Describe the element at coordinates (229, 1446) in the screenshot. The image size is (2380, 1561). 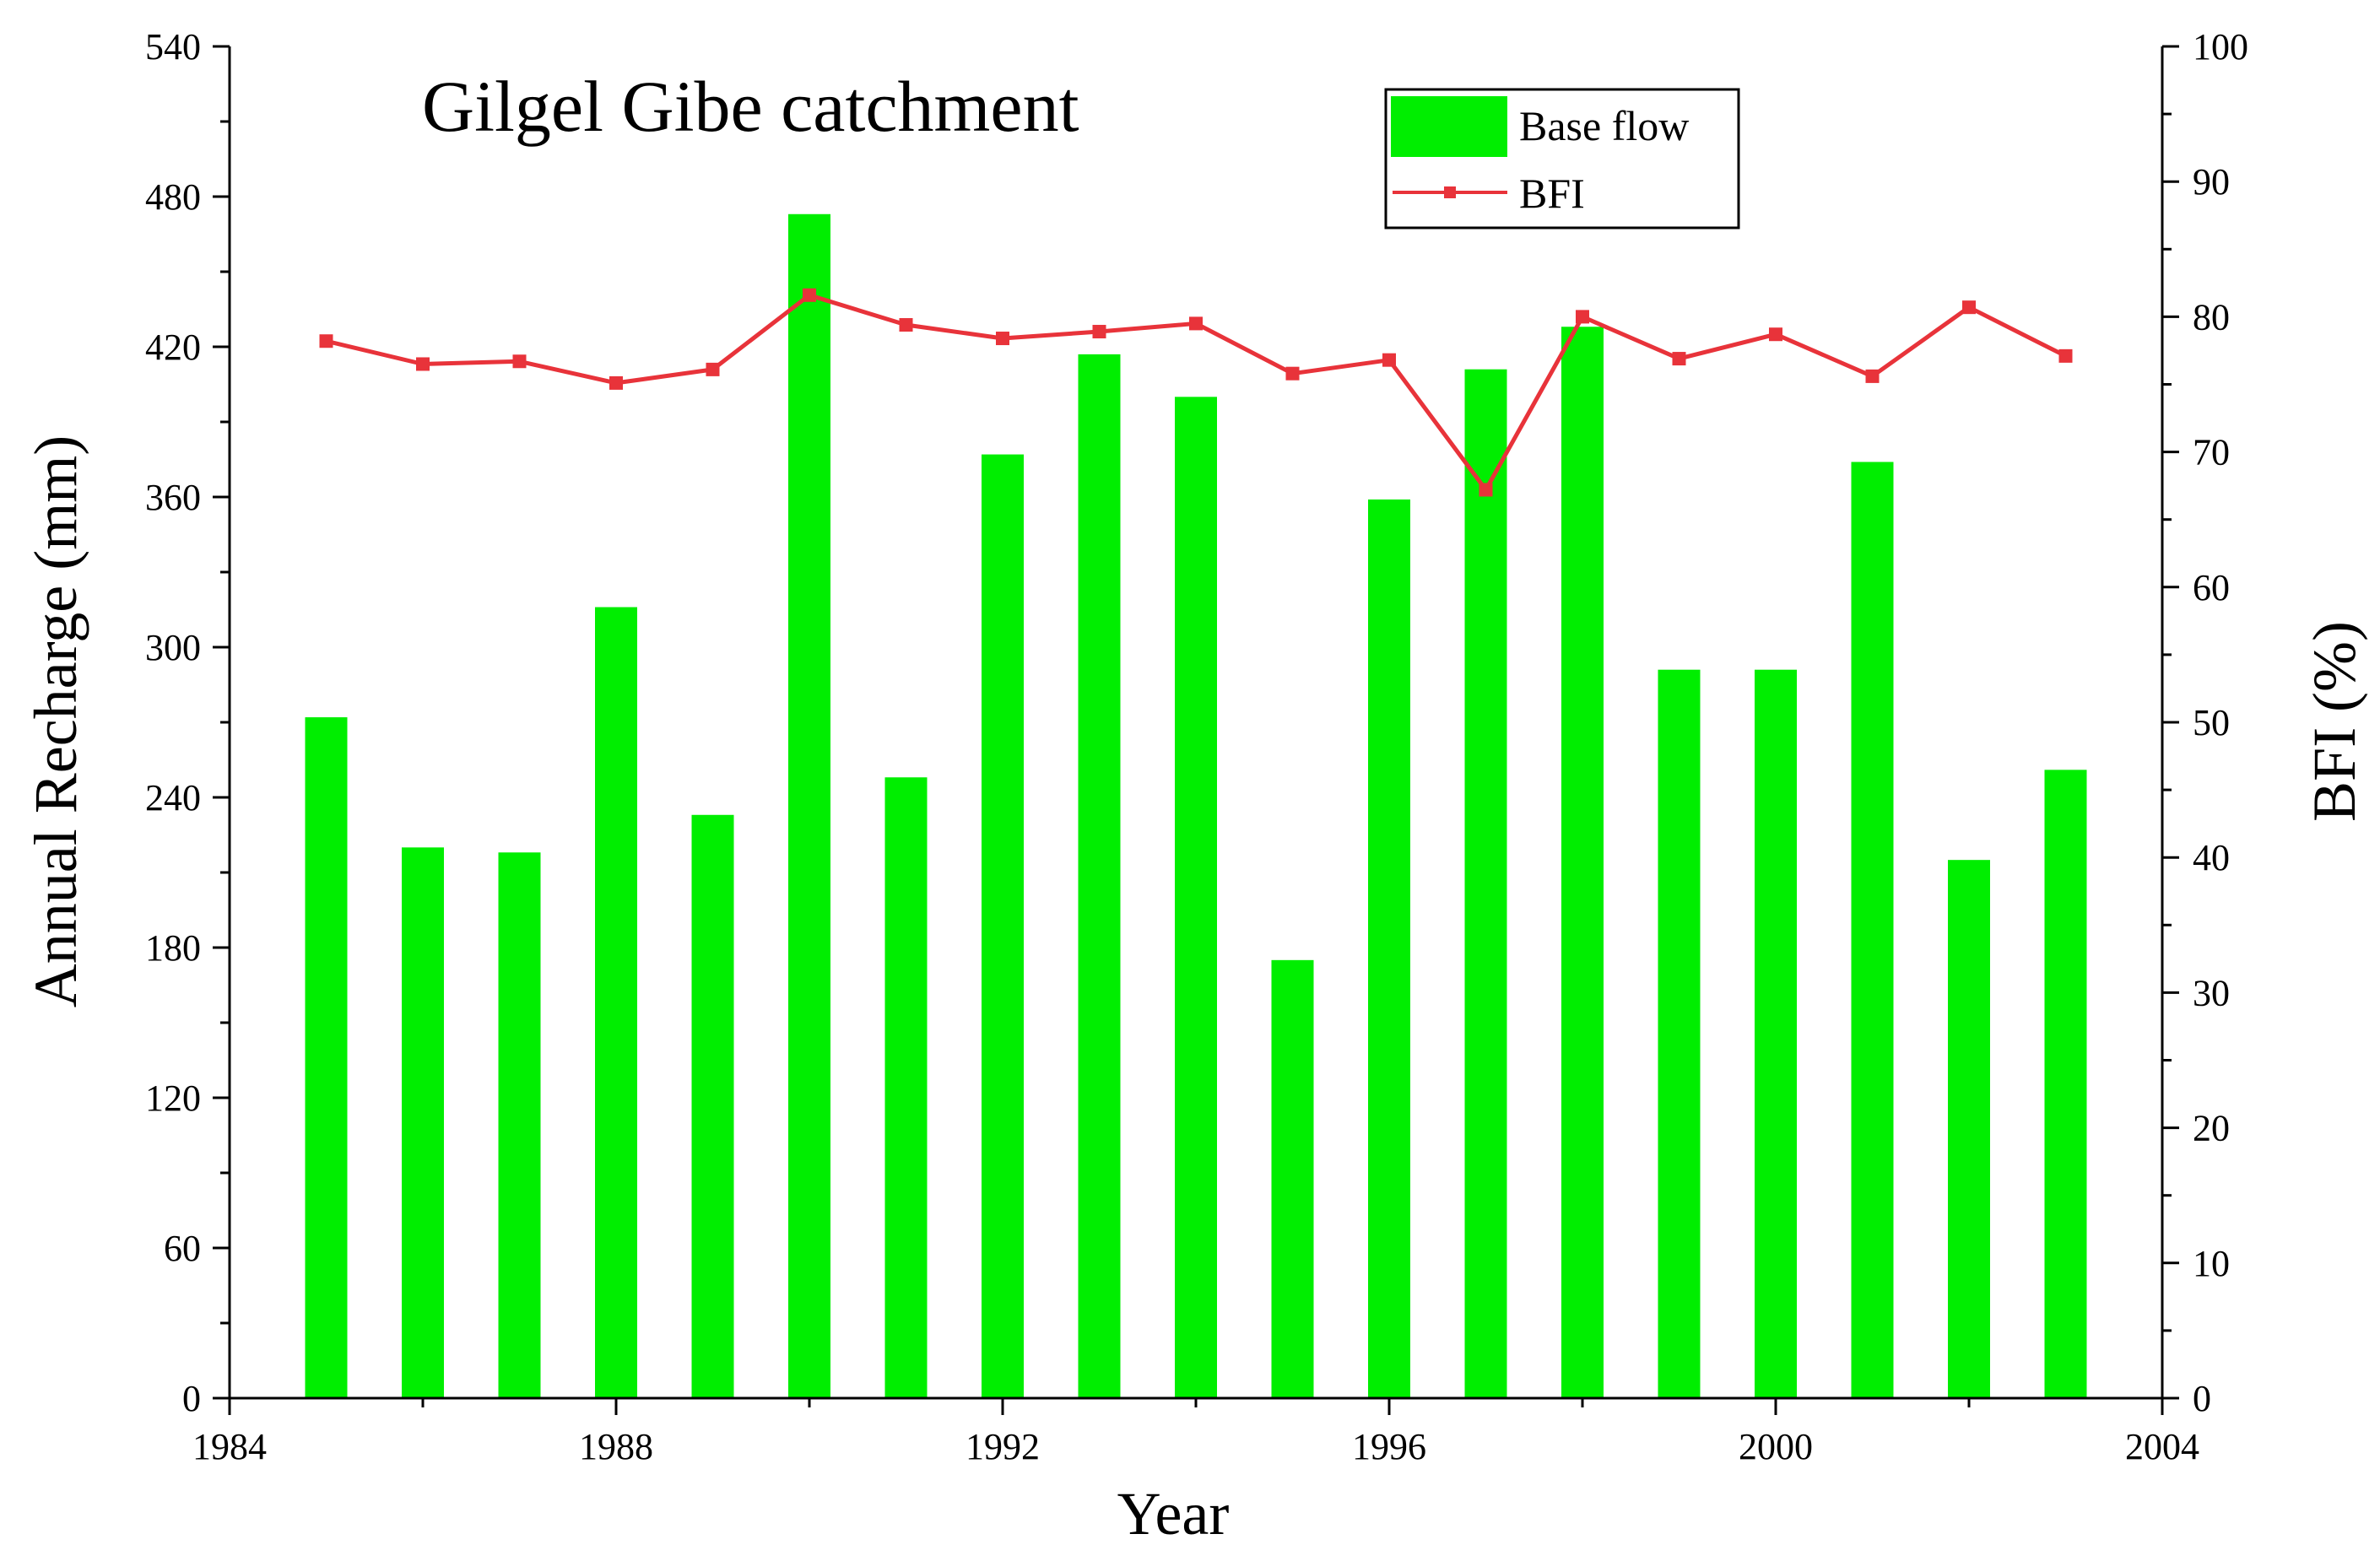
I see `x-tick-label-1984: 1984` at that location.